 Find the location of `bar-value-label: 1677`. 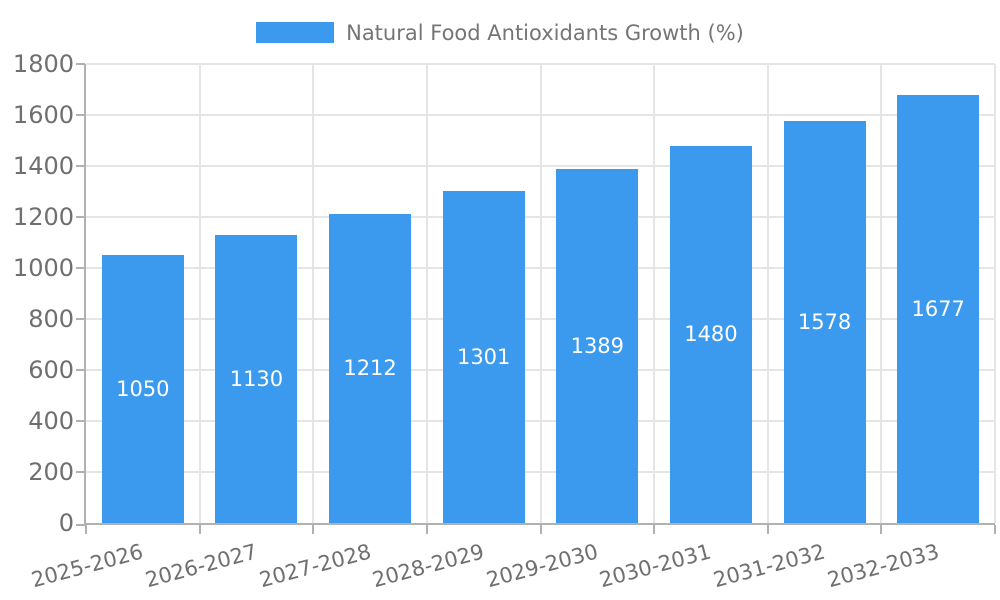

bar-value-label: 1677 is located at coordinates (938, 309).